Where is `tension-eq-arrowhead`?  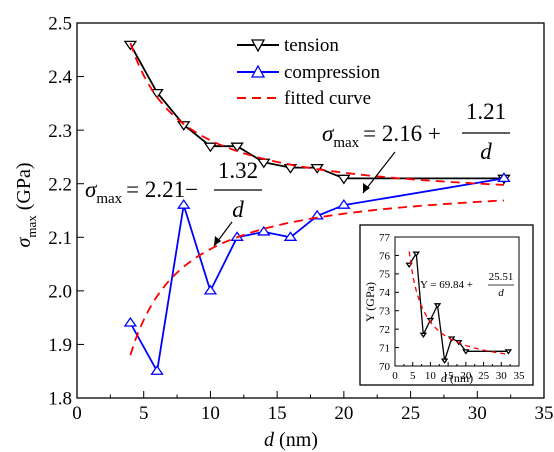 tension-eq-arrowhead is located at coordinates (366, 188).